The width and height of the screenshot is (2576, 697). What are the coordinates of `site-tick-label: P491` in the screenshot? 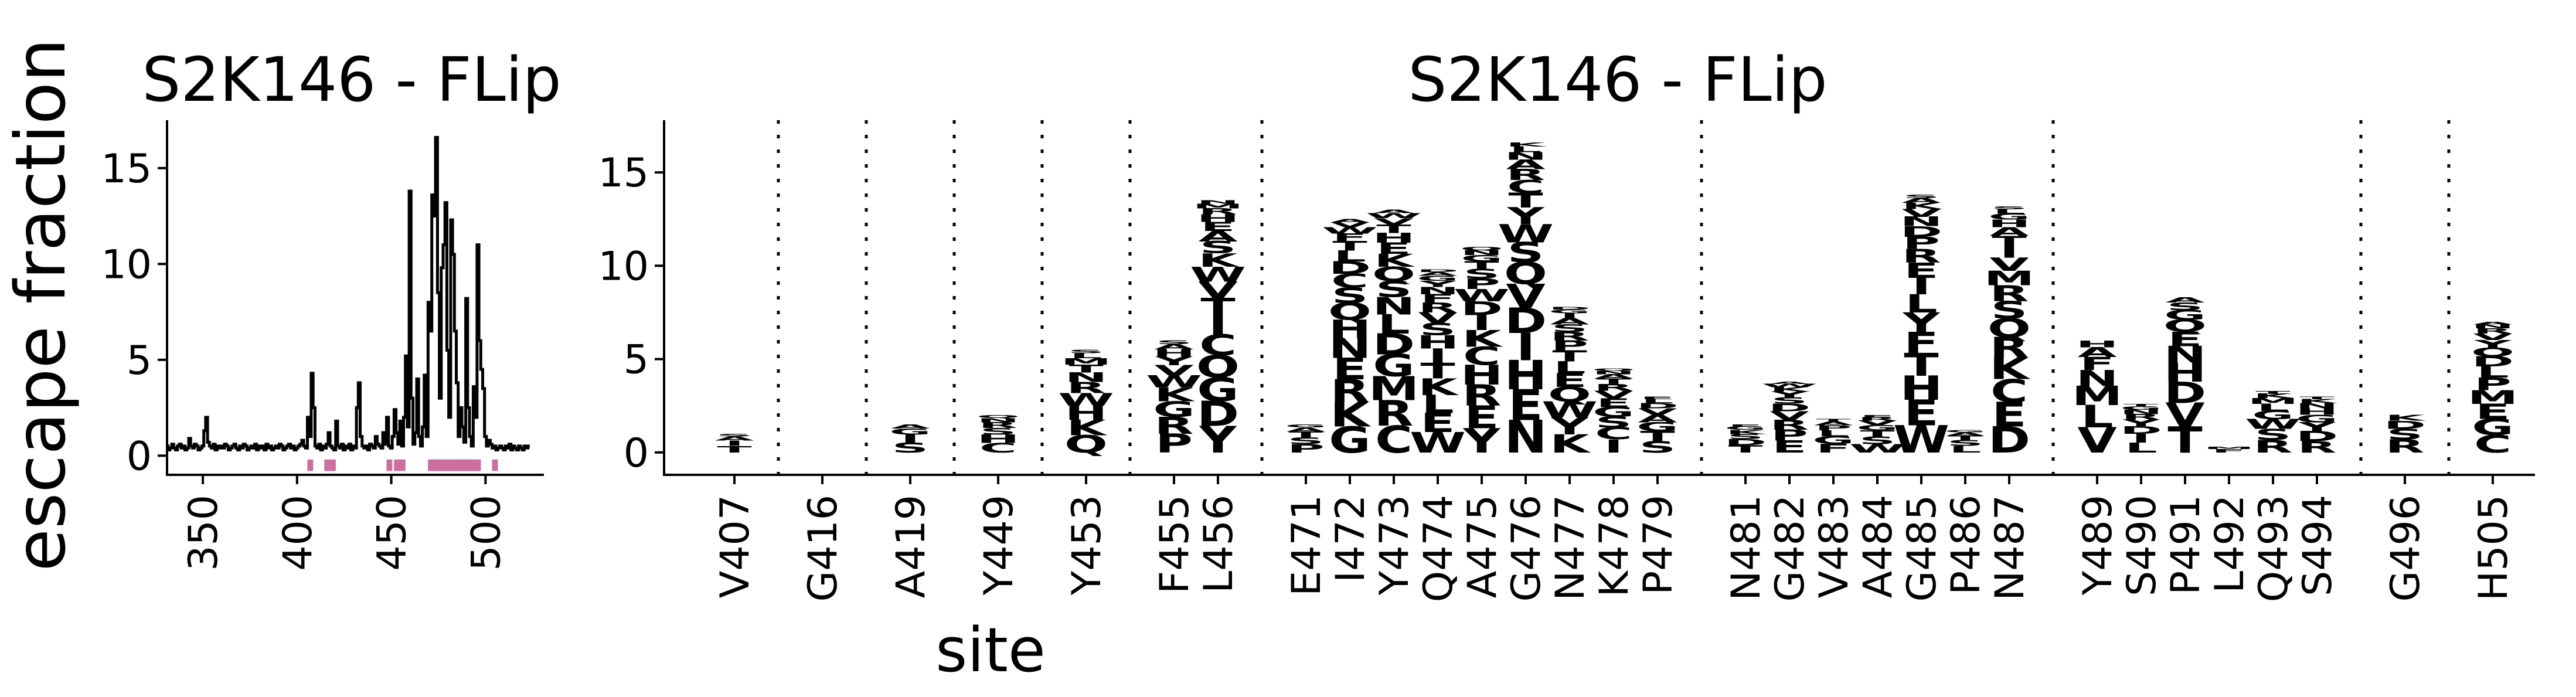 It's located at (2186, 545).